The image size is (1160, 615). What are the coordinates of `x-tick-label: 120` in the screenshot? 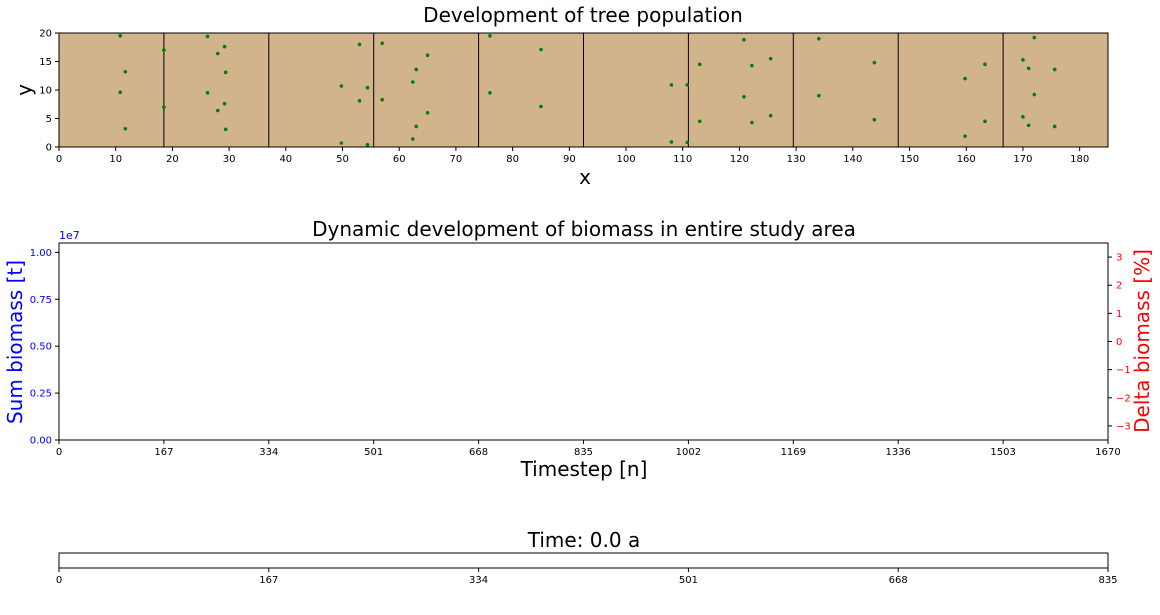 It's located at (739, 159).